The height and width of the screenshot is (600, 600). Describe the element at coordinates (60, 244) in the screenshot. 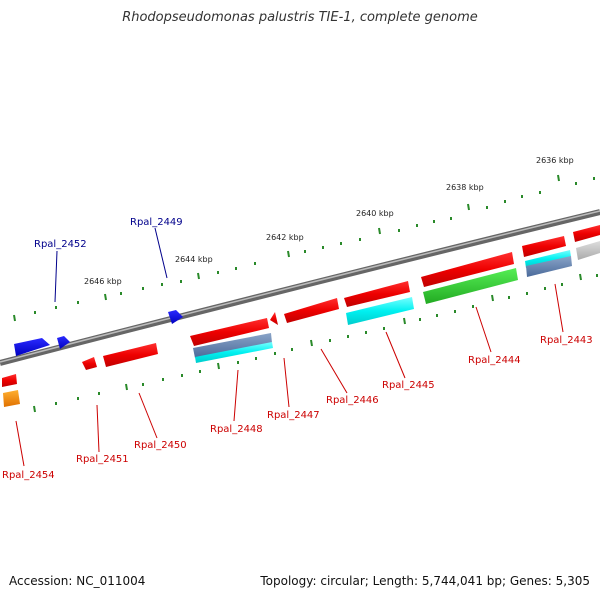

I see `gene-label-rpal-2452: Rpal_2452` at that location.